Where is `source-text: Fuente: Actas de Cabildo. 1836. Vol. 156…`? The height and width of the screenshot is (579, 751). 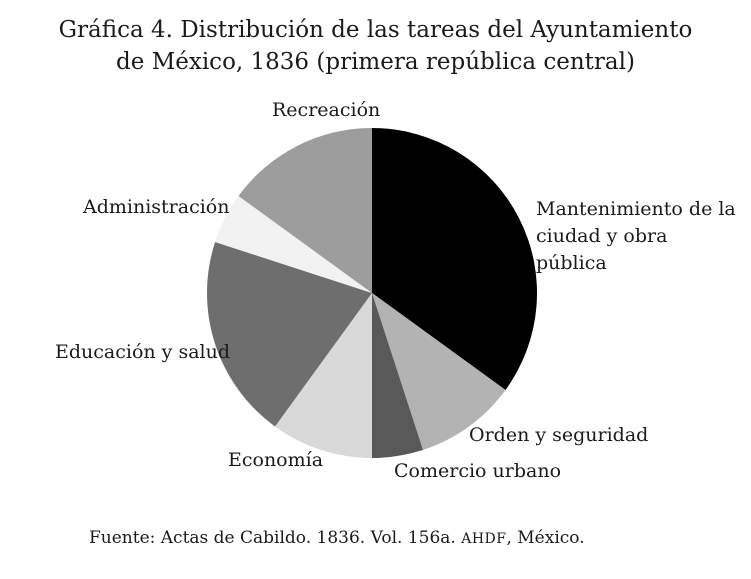 source-text: Fuente: Actas de Cabildo. 1836. Vol. 156… is located at coordinates (275, 538).